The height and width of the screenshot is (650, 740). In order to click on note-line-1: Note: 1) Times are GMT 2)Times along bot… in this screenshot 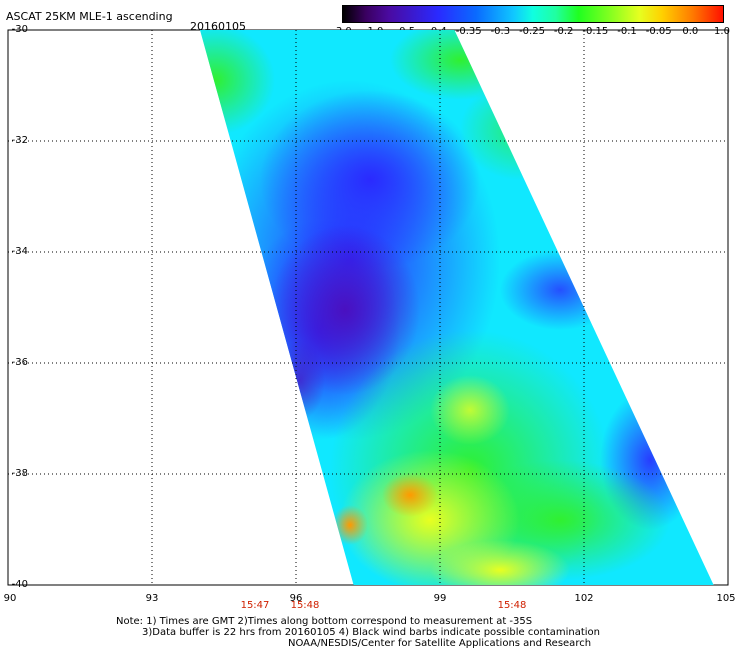, I will do `click(324, 621)`.